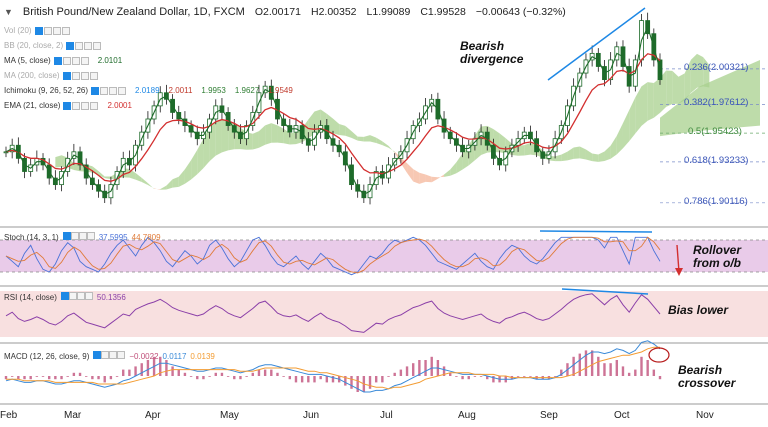  I want to click on rsi-band, so click(384, 314).